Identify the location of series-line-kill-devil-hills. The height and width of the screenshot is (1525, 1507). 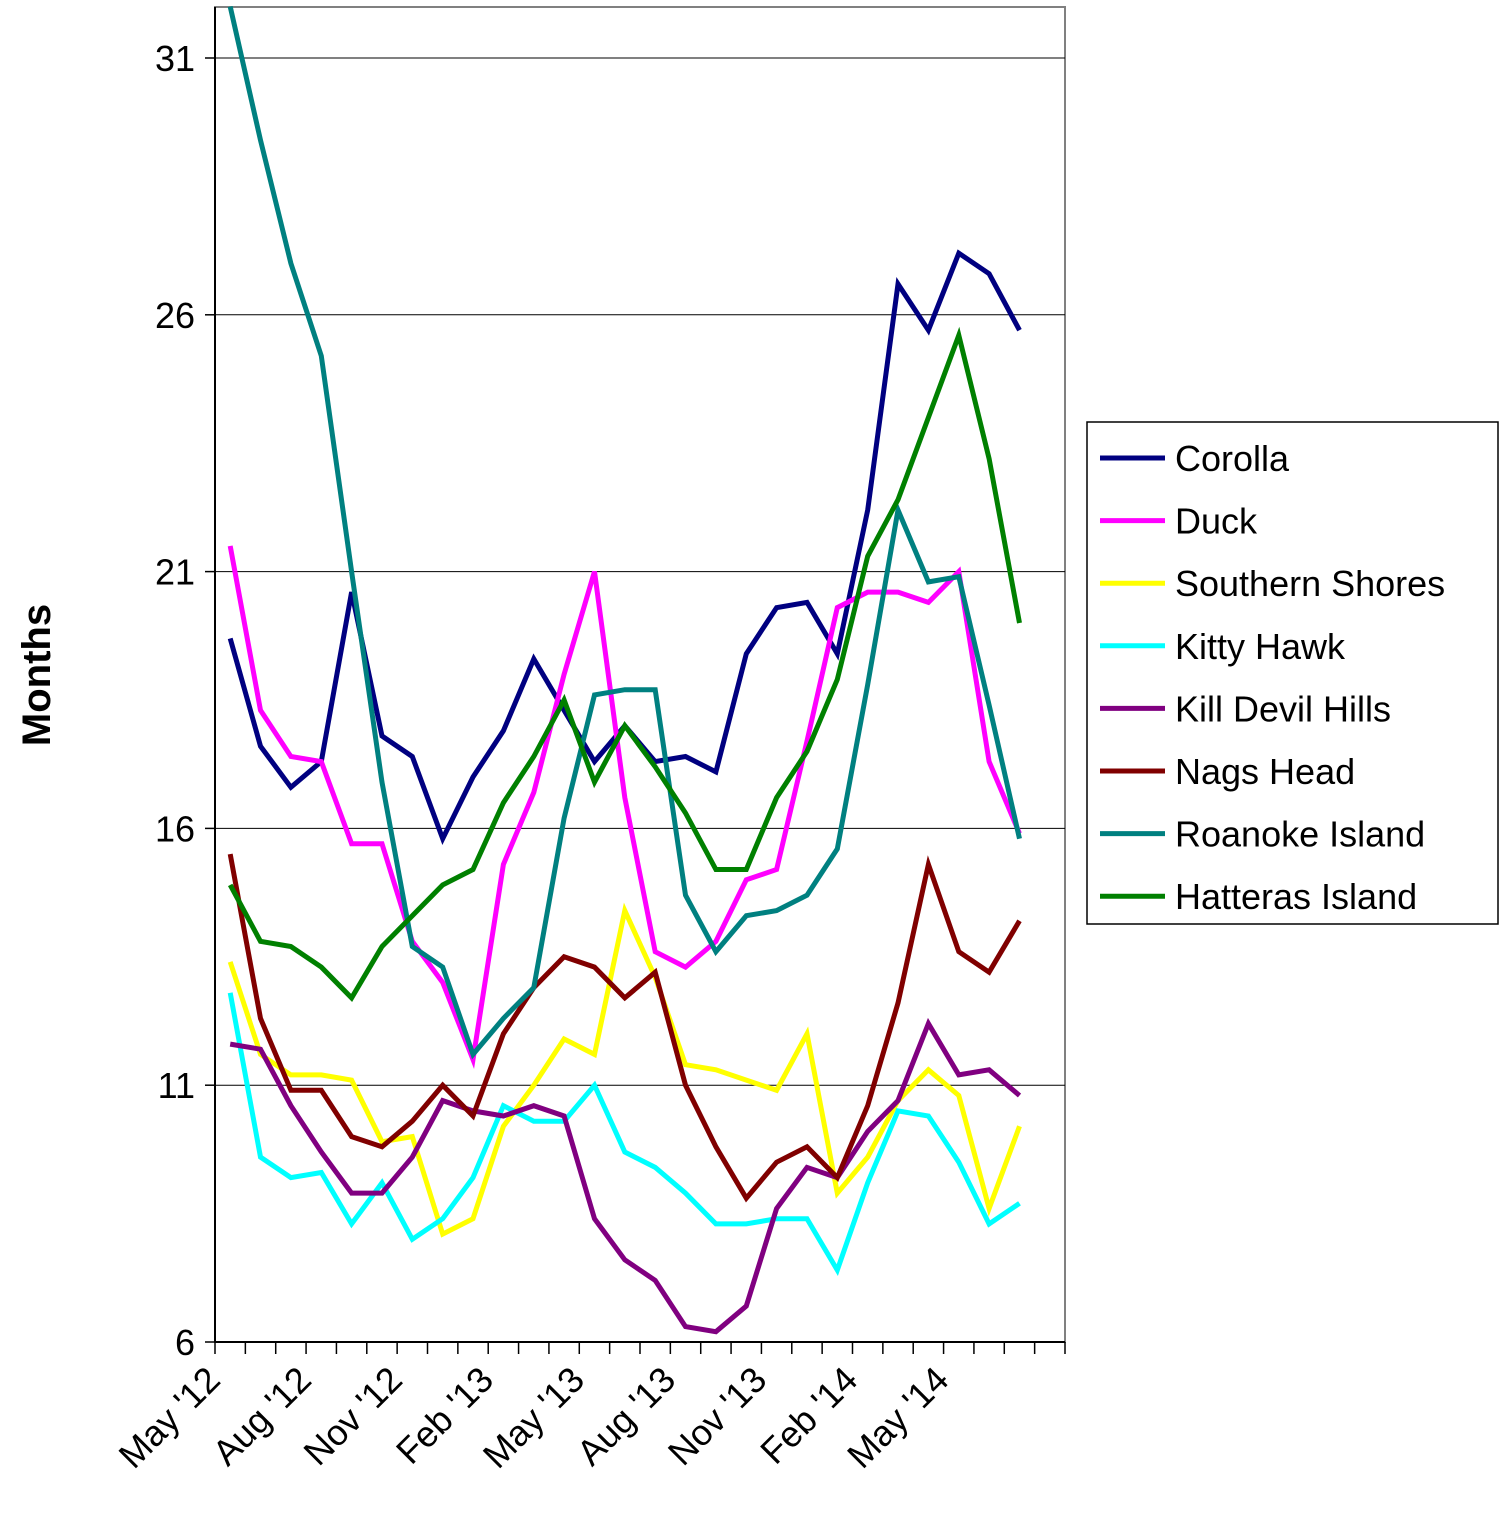
(625, 1176).